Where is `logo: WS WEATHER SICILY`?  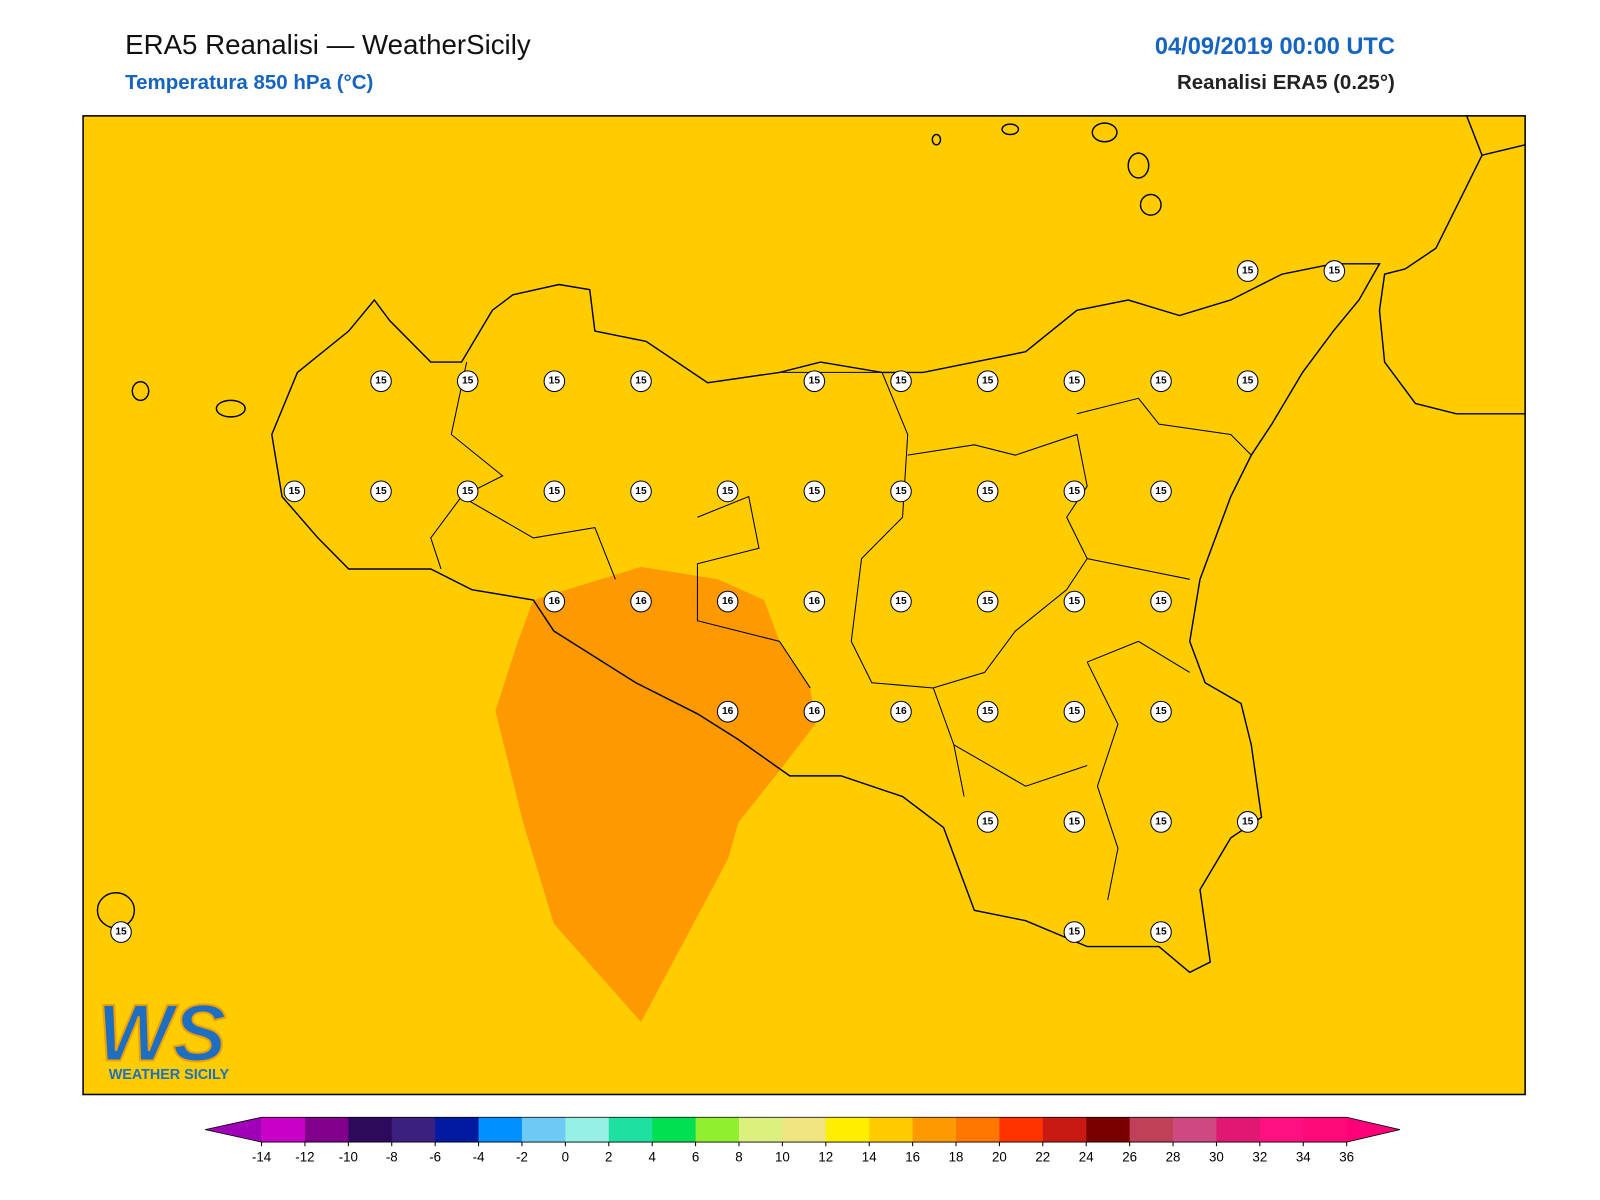 logo: WS WEATHER SICILY is located at coordinates (163, 1035).